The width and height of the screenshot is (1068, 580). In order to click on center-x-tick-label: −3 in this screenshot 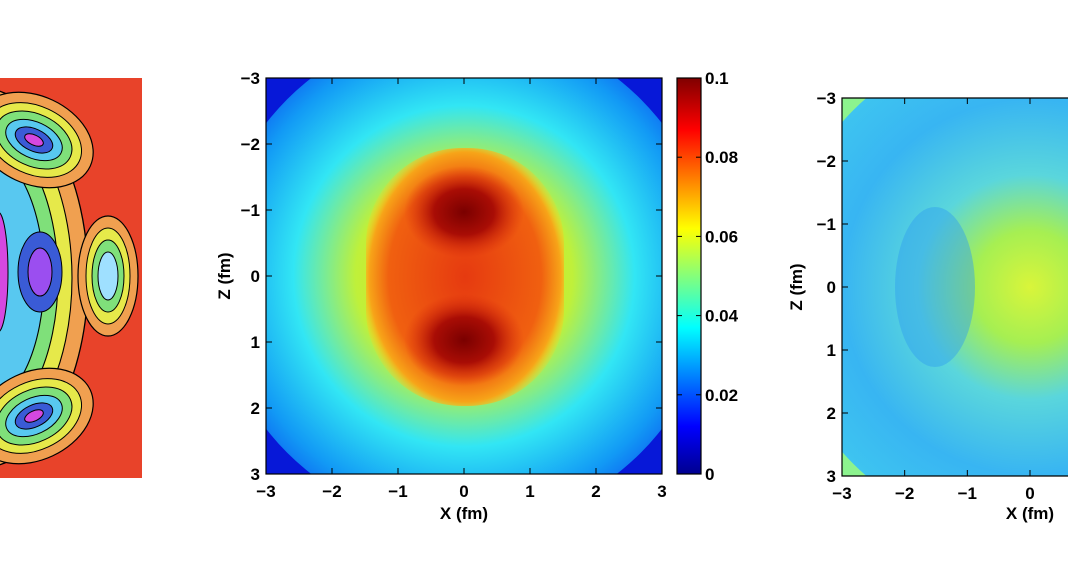, I will do `click(265, 491)`.